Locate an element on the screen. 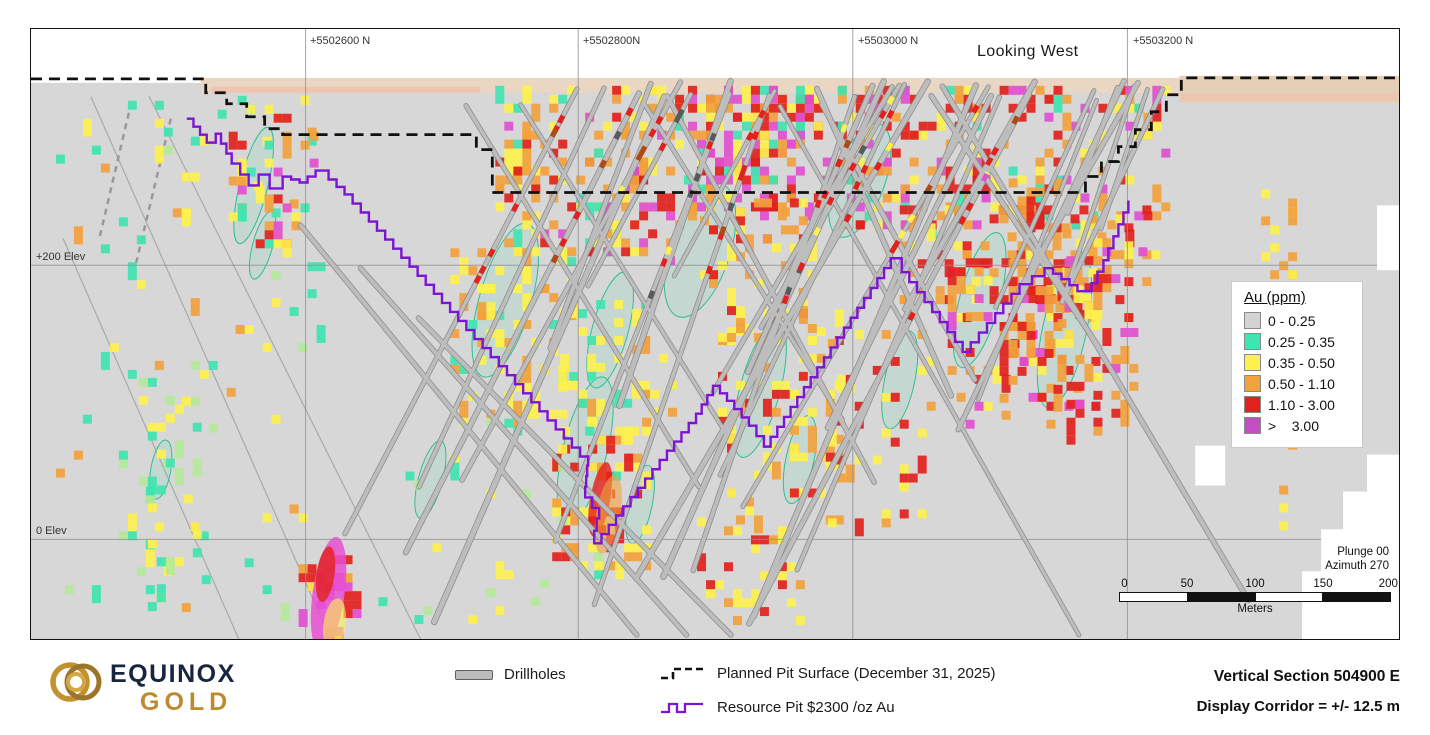 This screenshot has height=735, width=1430. scale-bar-segments is located at coordinates (1255, 597).